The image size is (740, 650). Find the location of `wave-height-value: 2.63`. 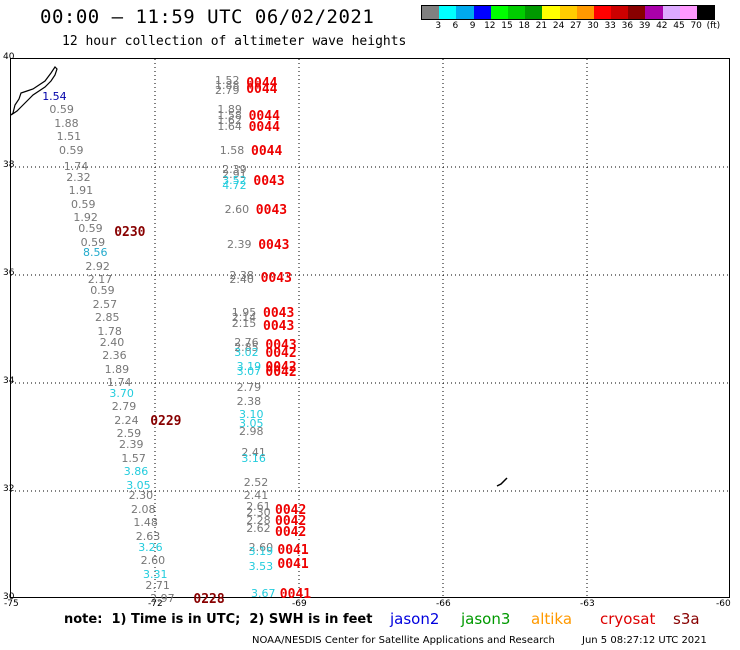

wave-height-value: 2.63 is located at coordinates (148, 536).